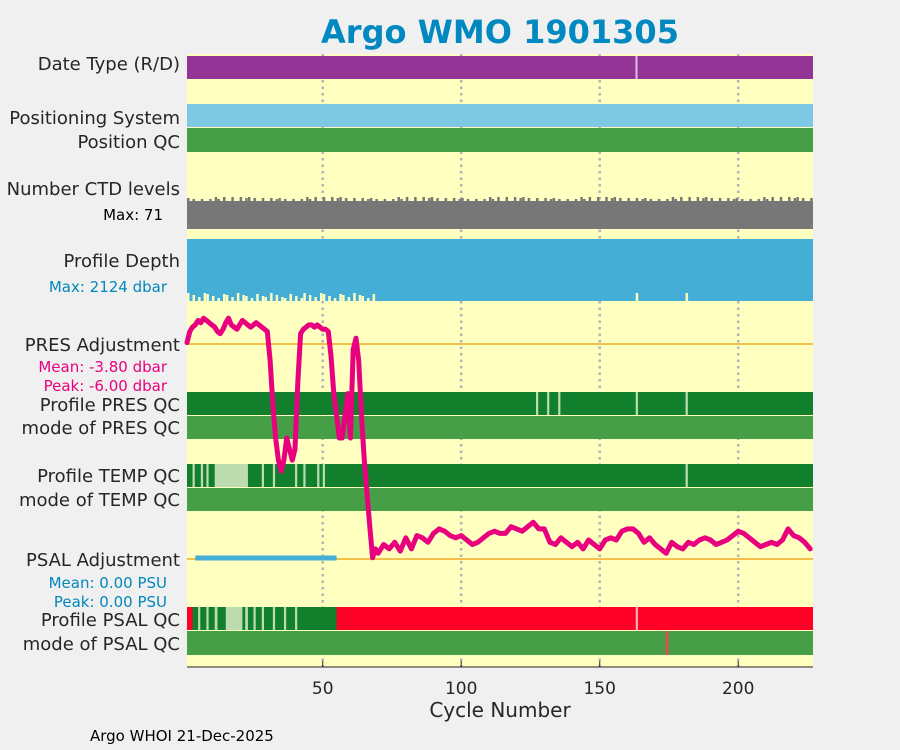 The width and height of the screenshot is (900, 750). Describe the element at coordinates (323, 689) in the screenshot. I see `x-tick-label-50: 50` at that location.